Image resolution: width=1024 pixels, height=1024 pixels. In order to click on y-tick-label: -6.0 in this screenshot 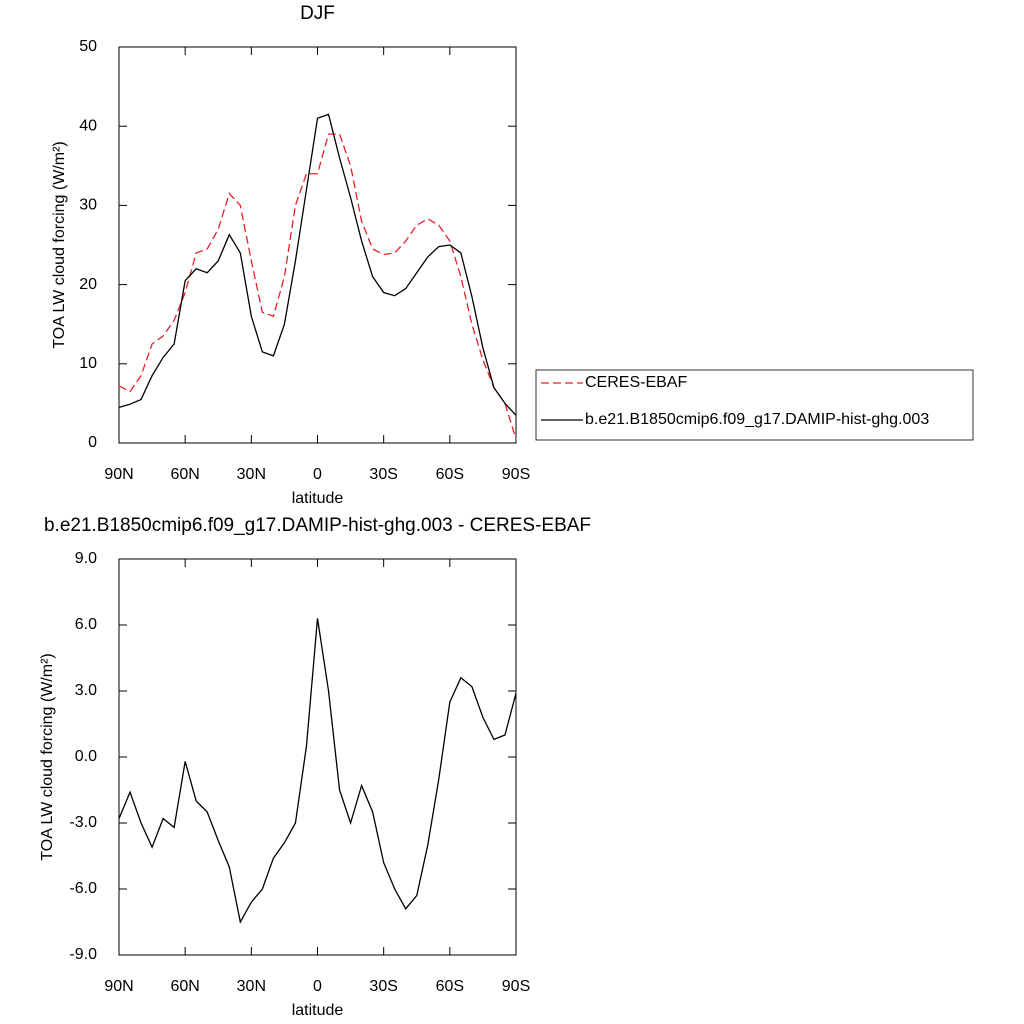, I will do `click(83, 888)`.